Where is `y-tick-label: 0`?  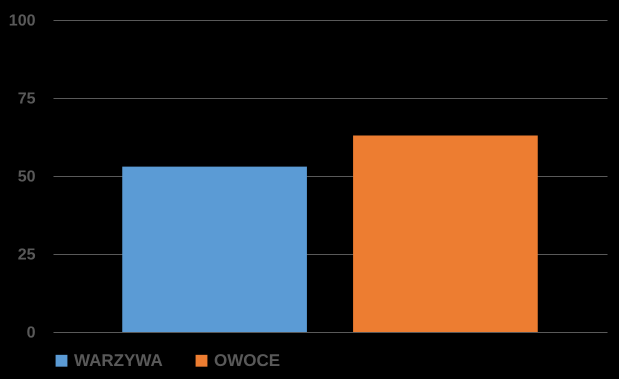 y-tick-label: 0 is located at coordinates (31, 333).